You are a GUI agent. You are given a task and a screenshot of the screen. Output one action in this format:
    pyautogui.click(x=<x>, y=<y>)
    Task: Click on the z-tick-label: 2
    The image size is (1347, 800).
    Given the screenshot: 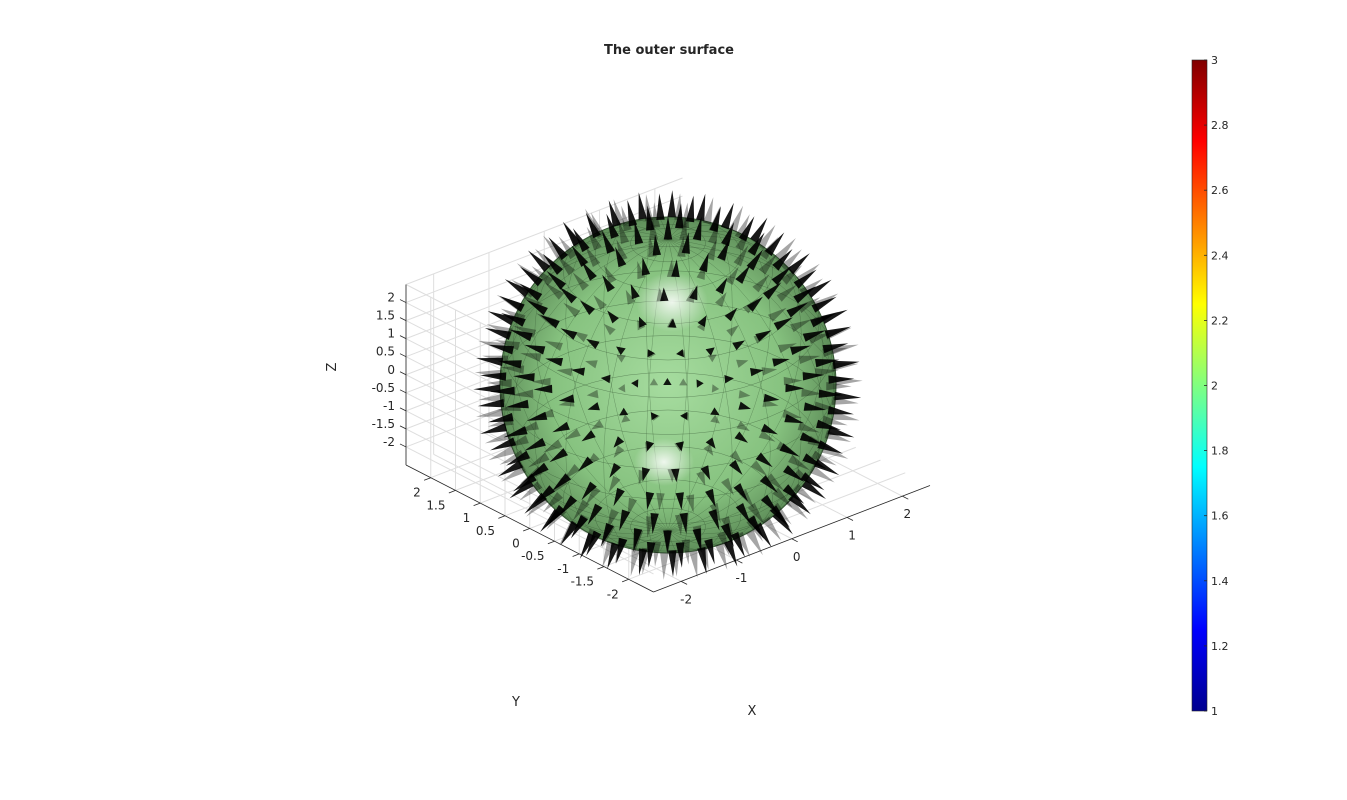 What is the action you would take?
    pyautogui.click(x=391, y=298)
    